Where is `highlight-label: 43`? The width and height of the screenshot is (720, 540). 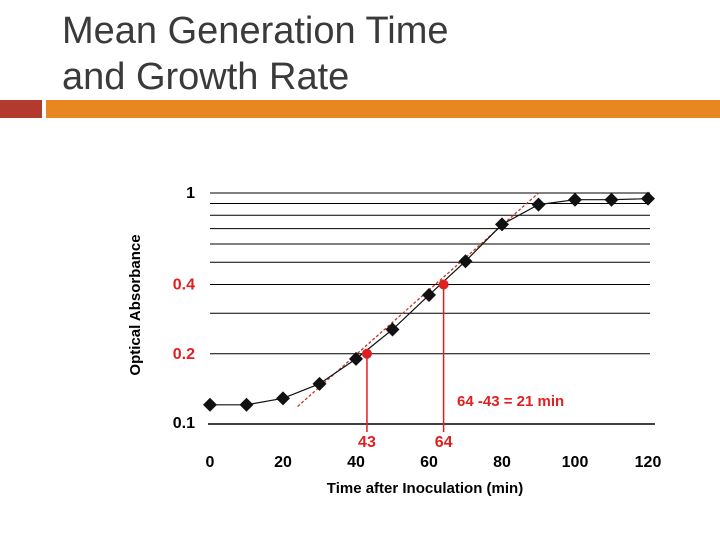
highlight-label: 43 is located at coordinates (367, 442).